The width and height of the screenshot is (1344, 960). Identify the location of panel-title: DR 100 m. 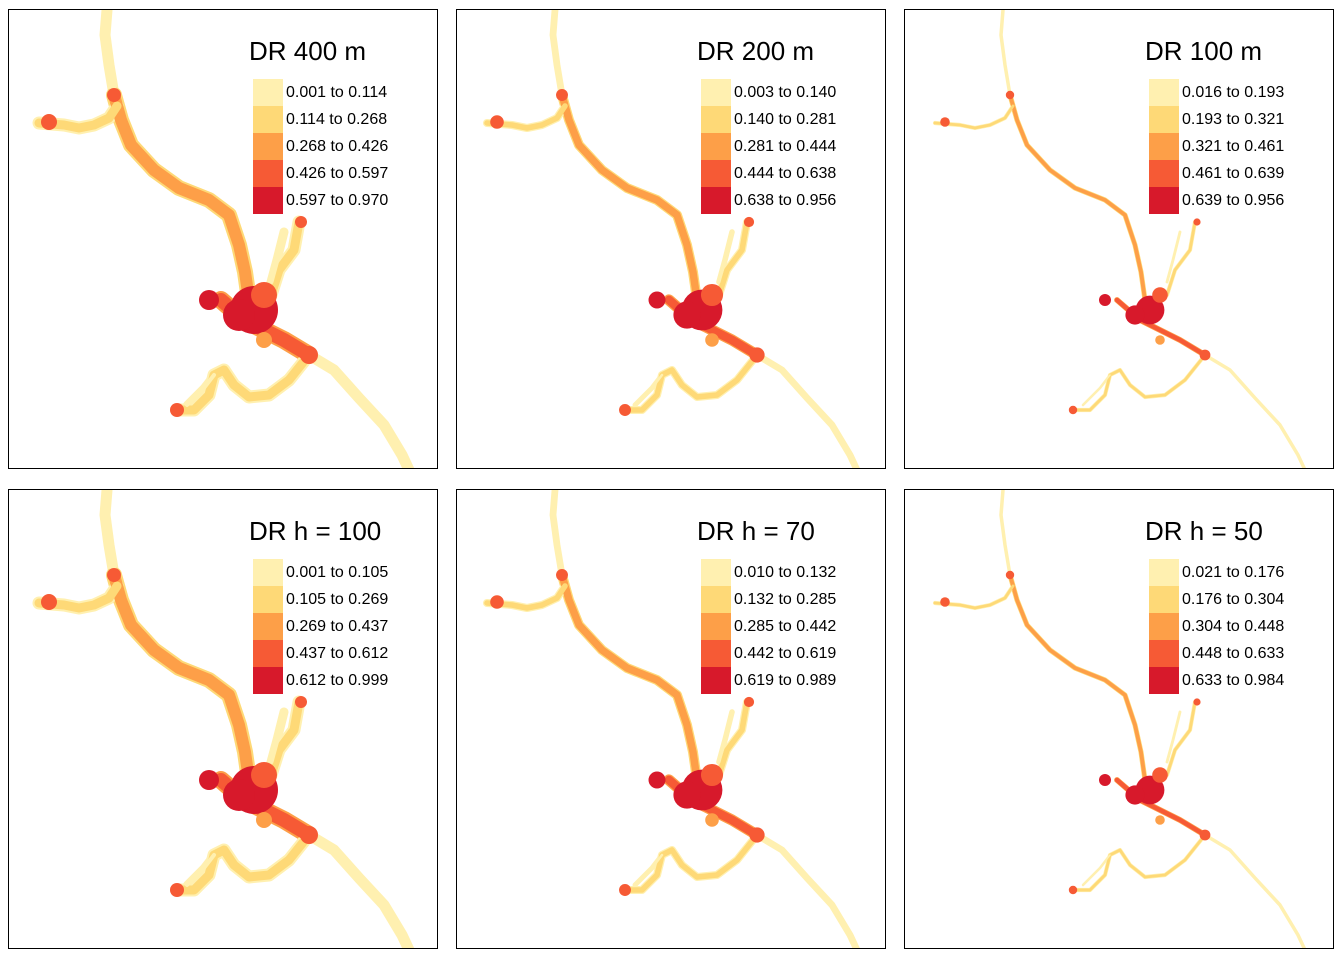
(1204, 51).